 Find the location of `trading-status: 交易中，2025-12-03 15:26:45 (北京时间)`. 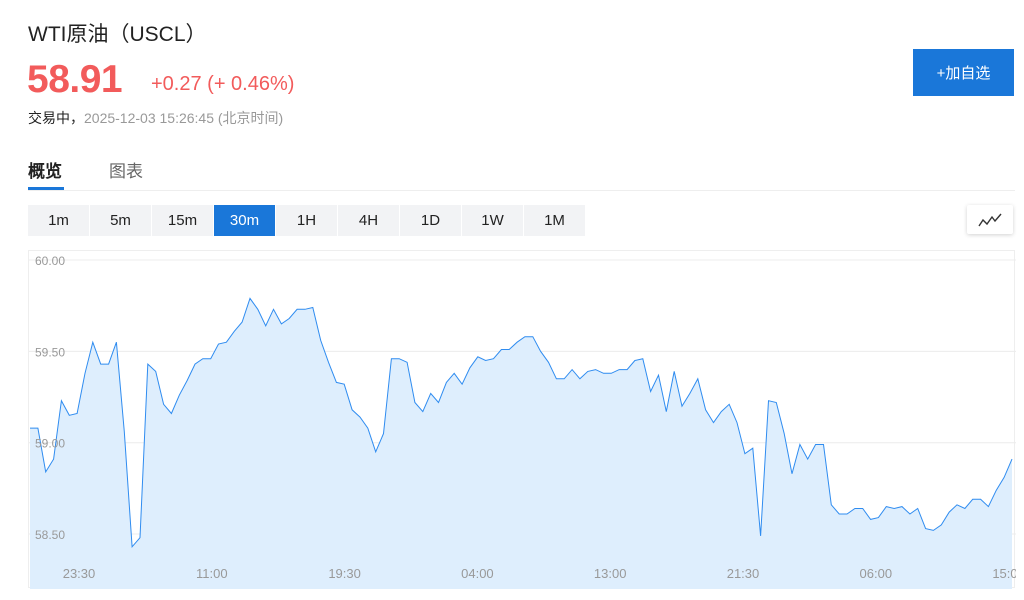

trading-status: 交易中，2025-12-03 15:26:45 (北京时间) is located at coordinates (155, 118).